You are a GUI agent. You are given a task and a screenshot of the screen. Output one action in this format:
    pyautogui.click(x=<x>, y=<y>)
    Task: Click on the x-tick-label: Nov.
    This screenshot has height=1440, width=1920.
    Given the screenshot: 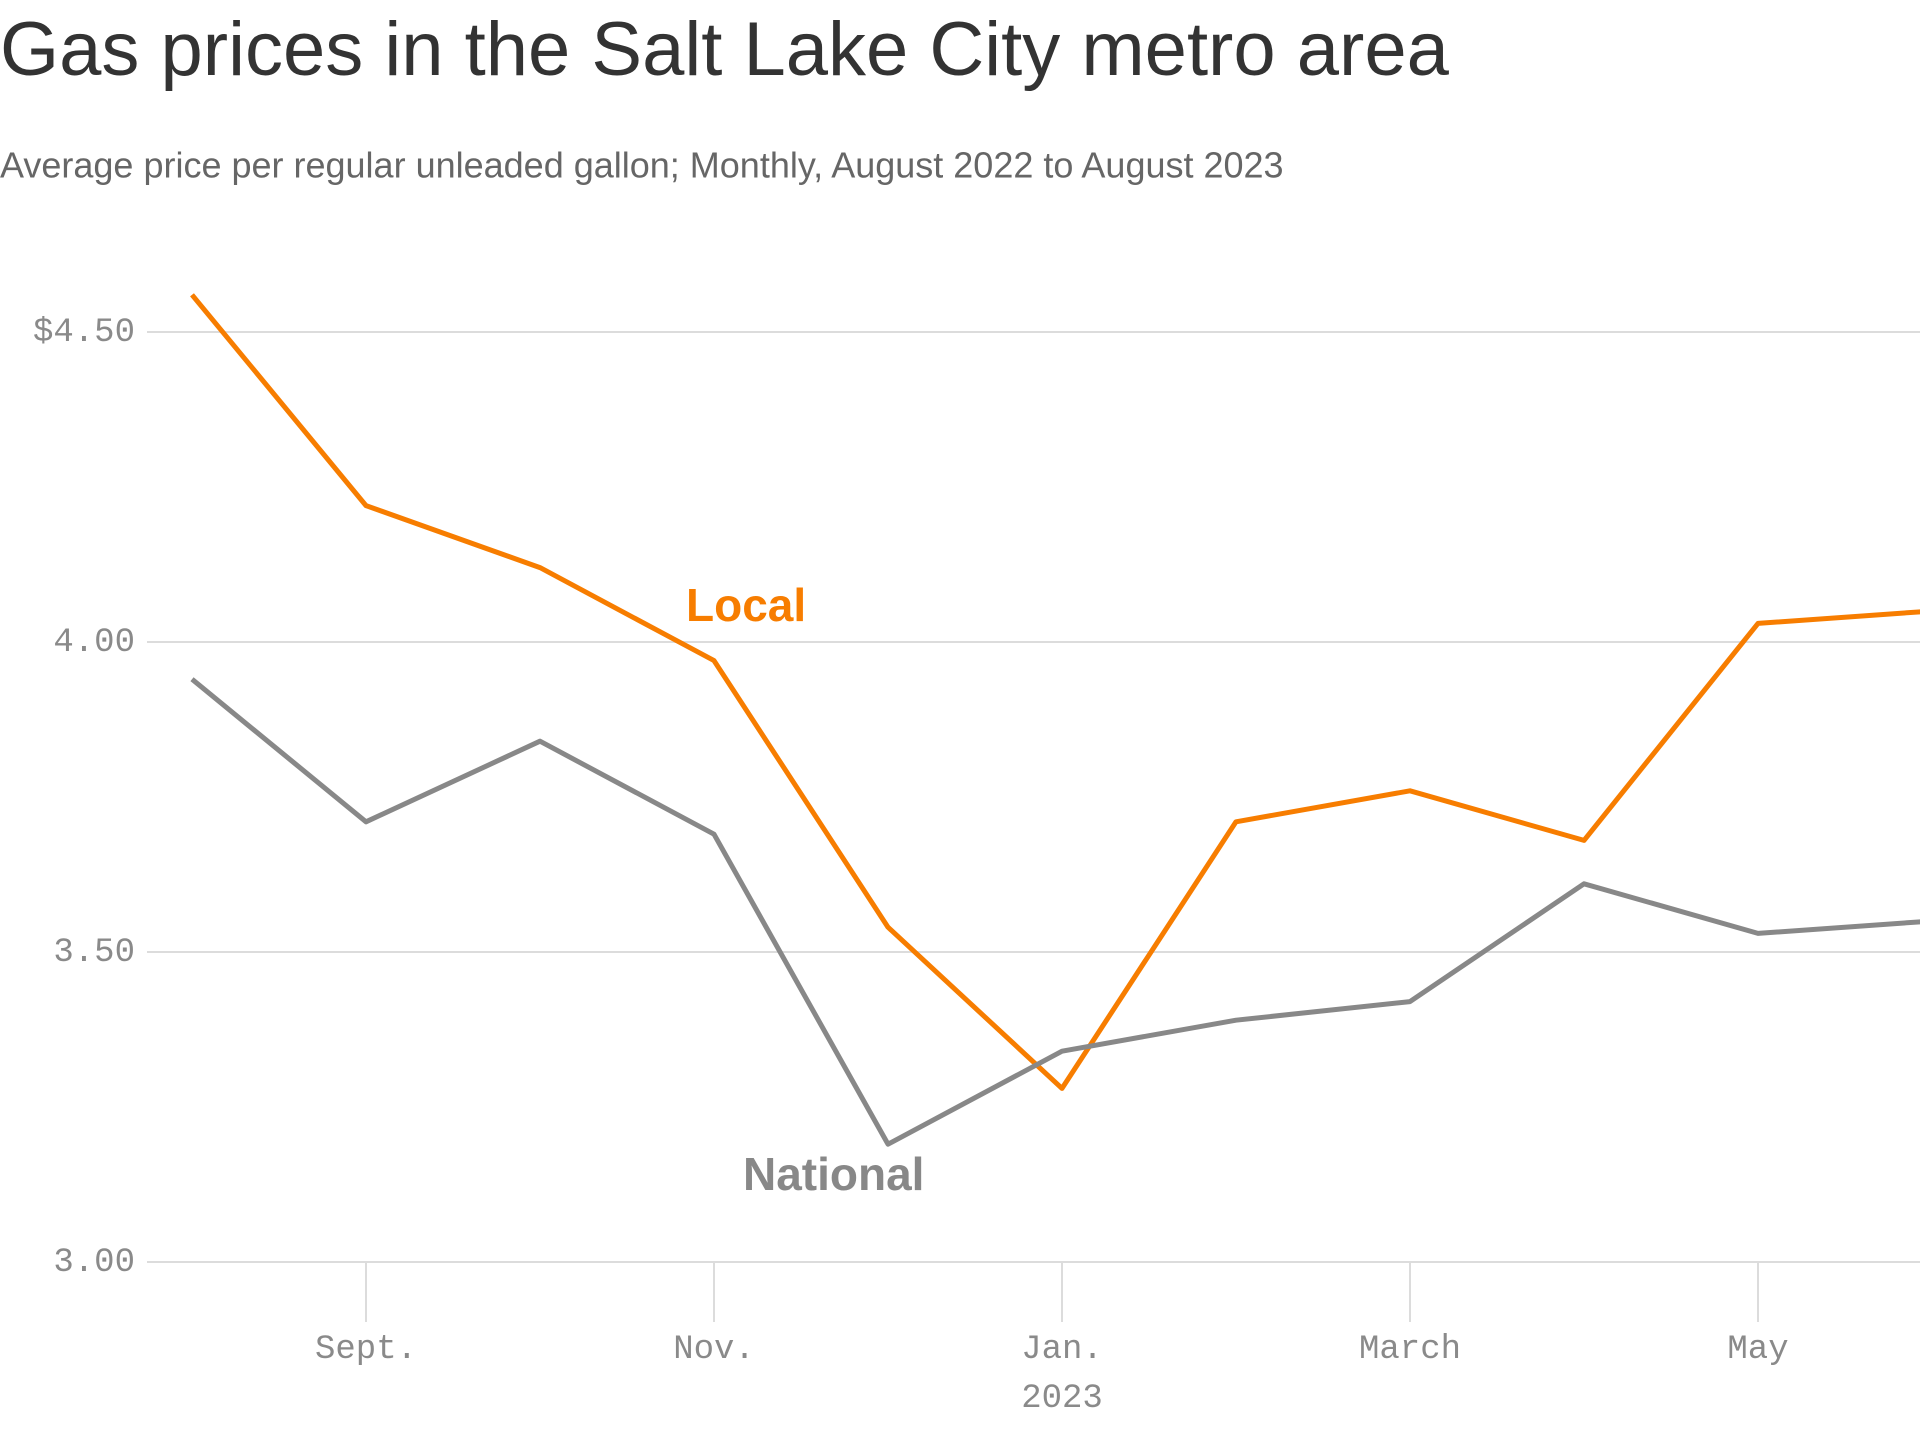 What is the action you would take?
    pyautogui.click(x=714, y=1350)
    